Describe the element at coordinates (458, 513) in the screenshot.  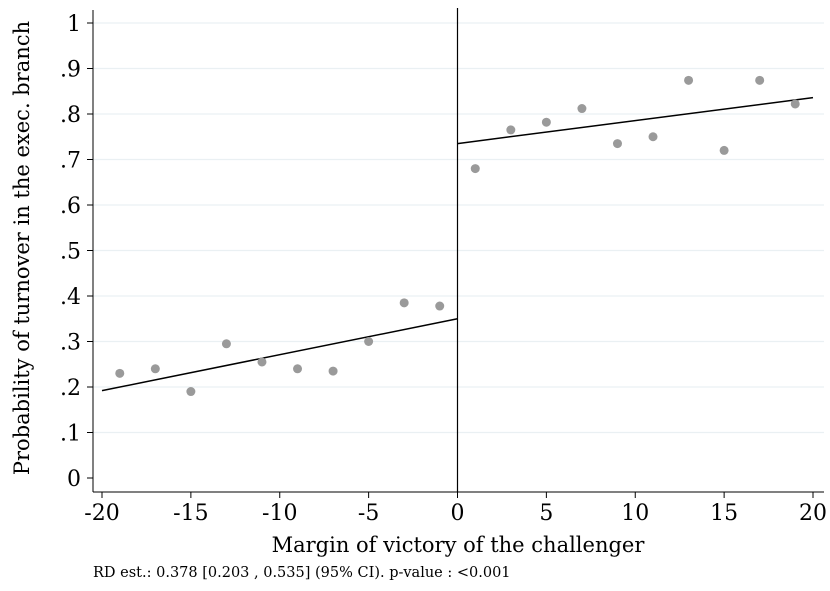
I see `x-tick-label: 0` at that location.